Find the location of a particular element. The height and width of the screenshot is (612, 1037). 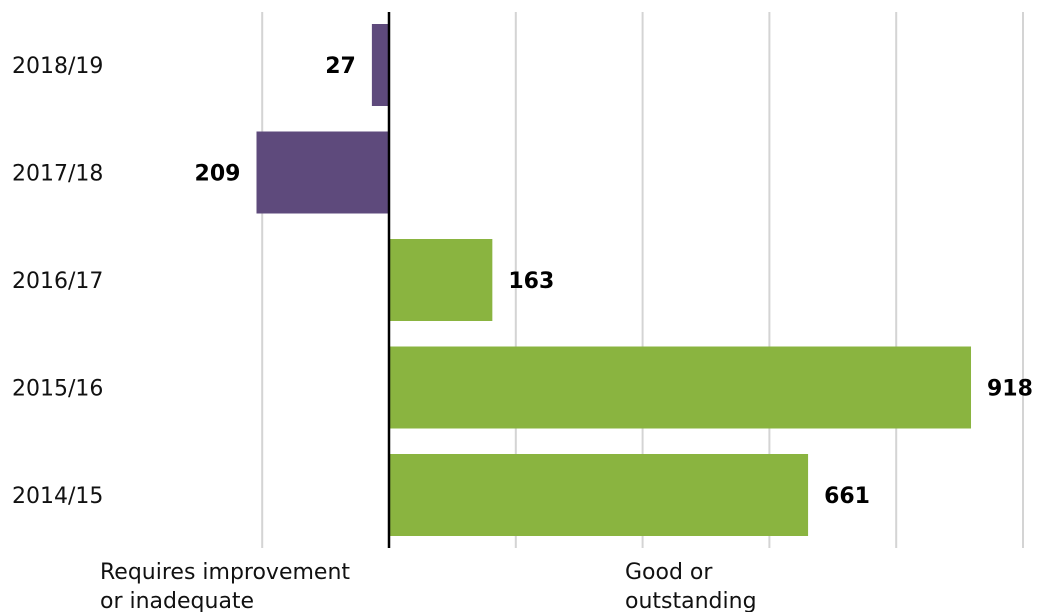

negative-axis-label-line1: Requires improvement is located at coordinates (225, 572).